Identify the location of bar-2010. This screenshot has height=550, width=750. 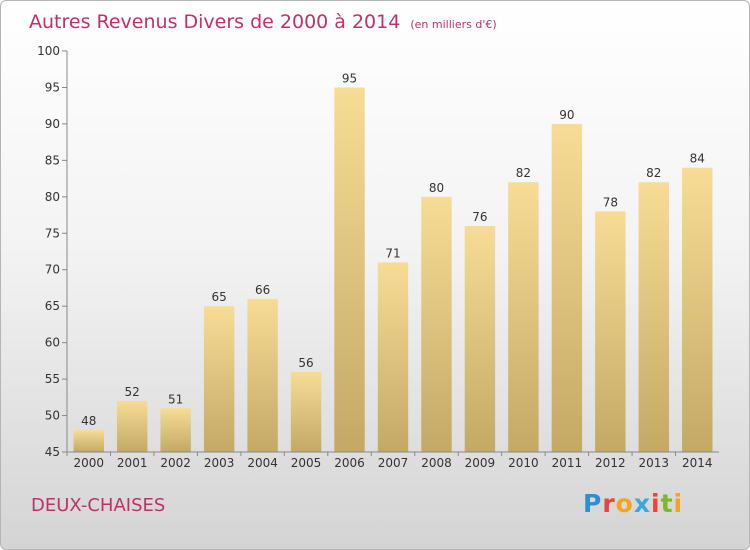
(523, 317).